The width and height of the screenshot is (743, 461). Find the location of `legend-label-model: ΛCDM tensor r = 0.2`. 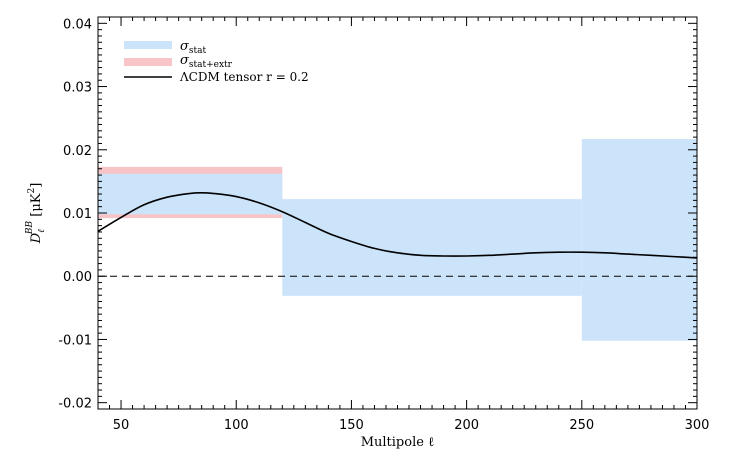

legend-label-model: ΛCDM tensor r = 0.2 is located at coordinates (244, 77).